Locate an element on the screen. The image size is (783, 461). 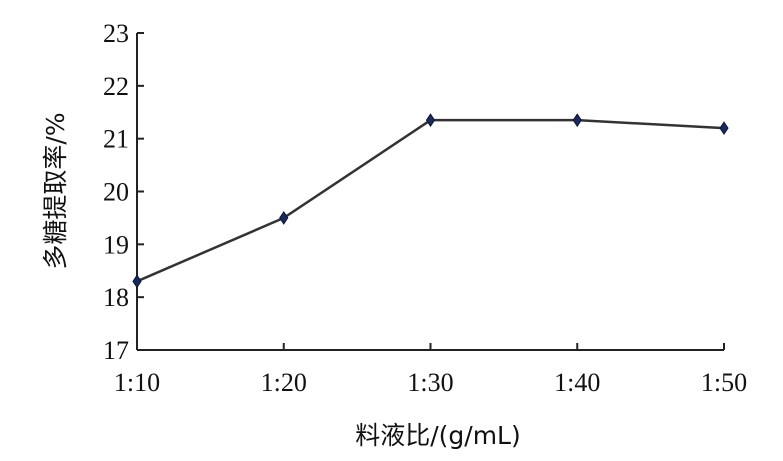
x-axis: 1:10 1:20 1:30 1:40 1:50 is located at coordinates (430, 370).